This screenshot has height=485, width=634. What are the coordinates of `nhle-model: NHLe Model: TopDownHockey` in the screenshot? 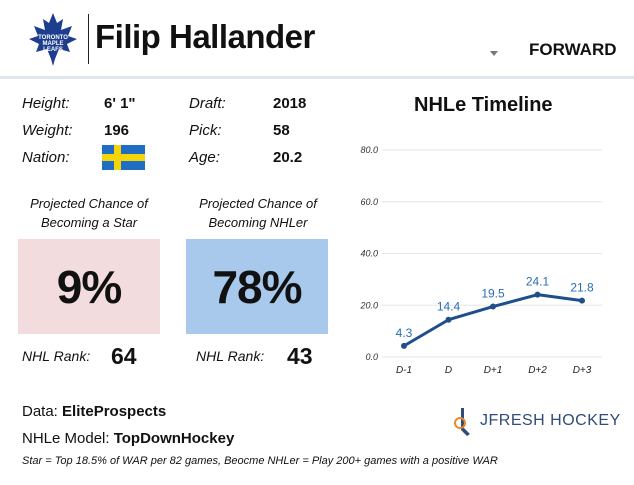 It's located at (128, 438).